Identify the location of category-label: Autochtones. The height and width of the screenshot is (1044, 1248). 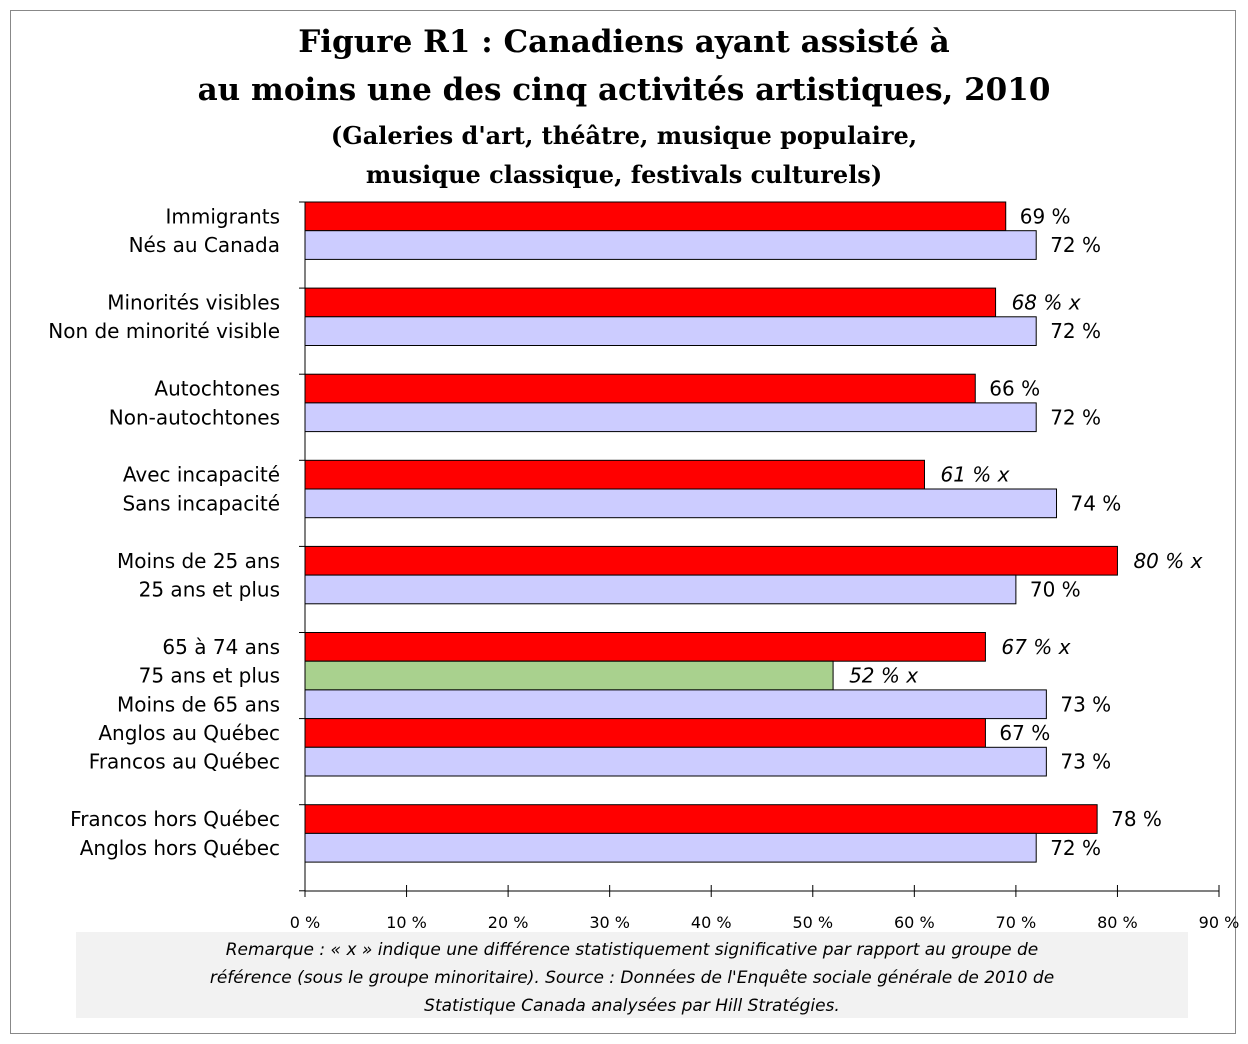
(217, 389).